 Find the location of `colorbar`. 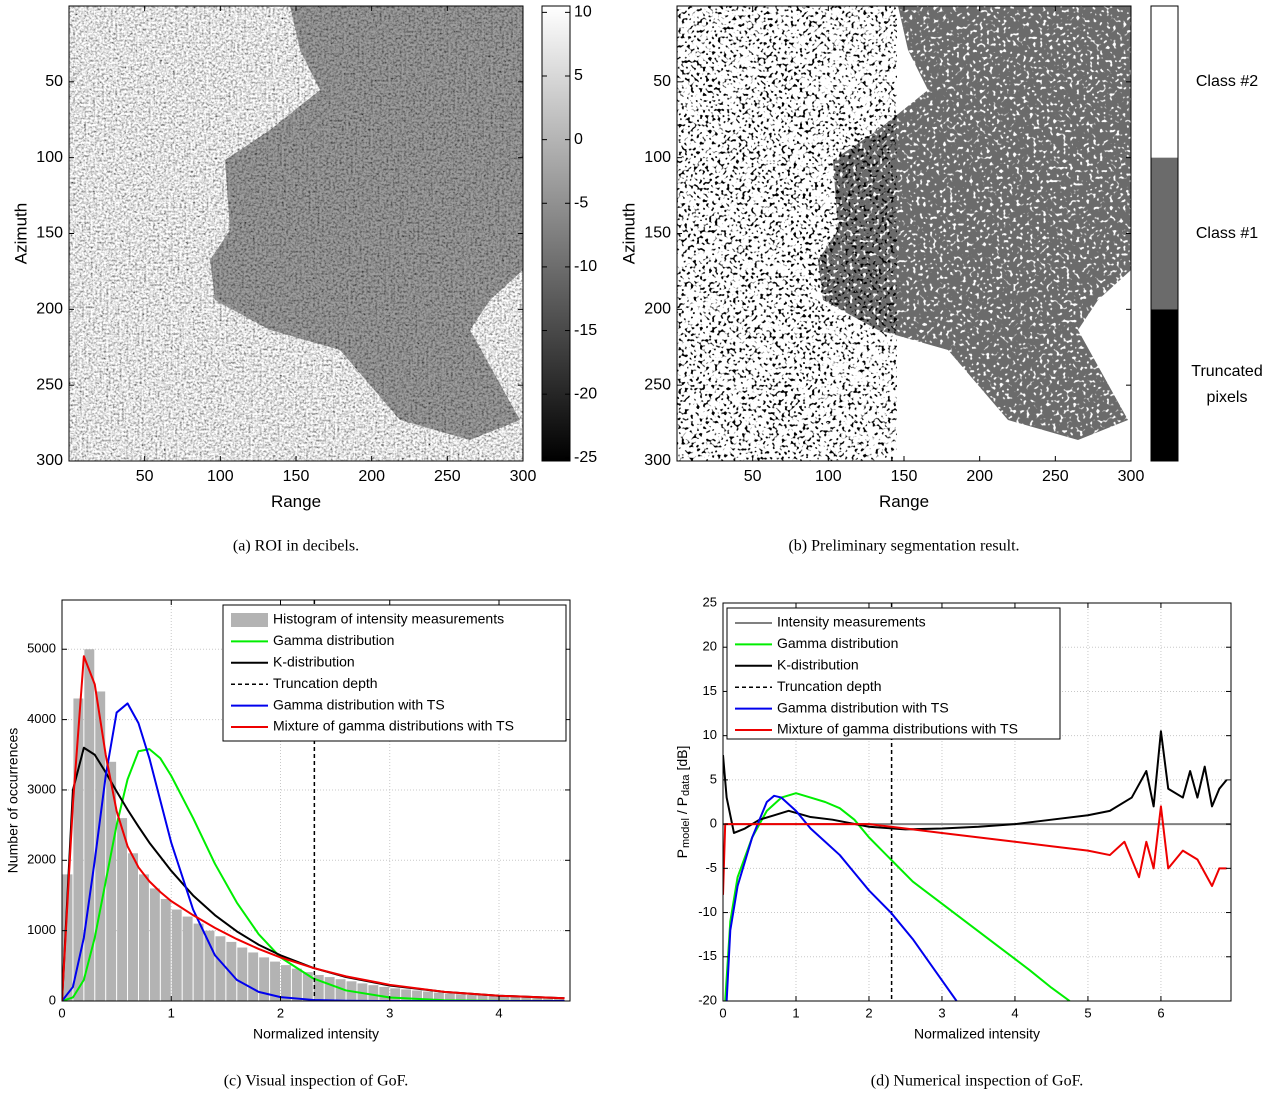

colorbar is located at coordinates (556, 233).